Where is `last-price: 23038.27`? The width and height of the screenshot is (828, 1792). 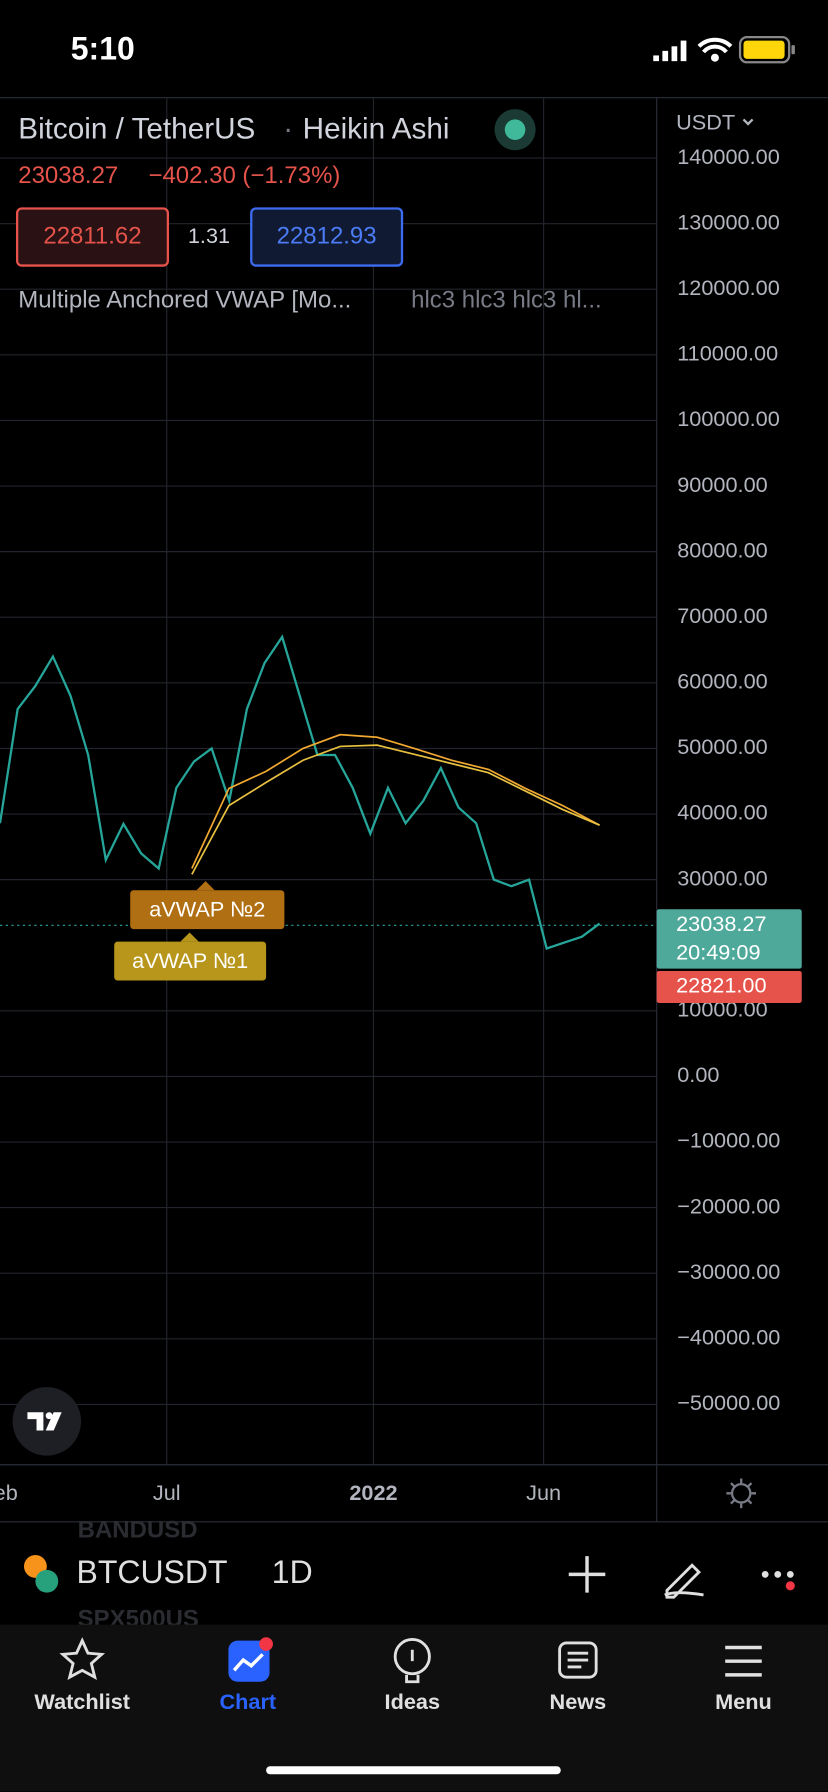 last-price: 23038.27 is located at coordinates (68, 175).